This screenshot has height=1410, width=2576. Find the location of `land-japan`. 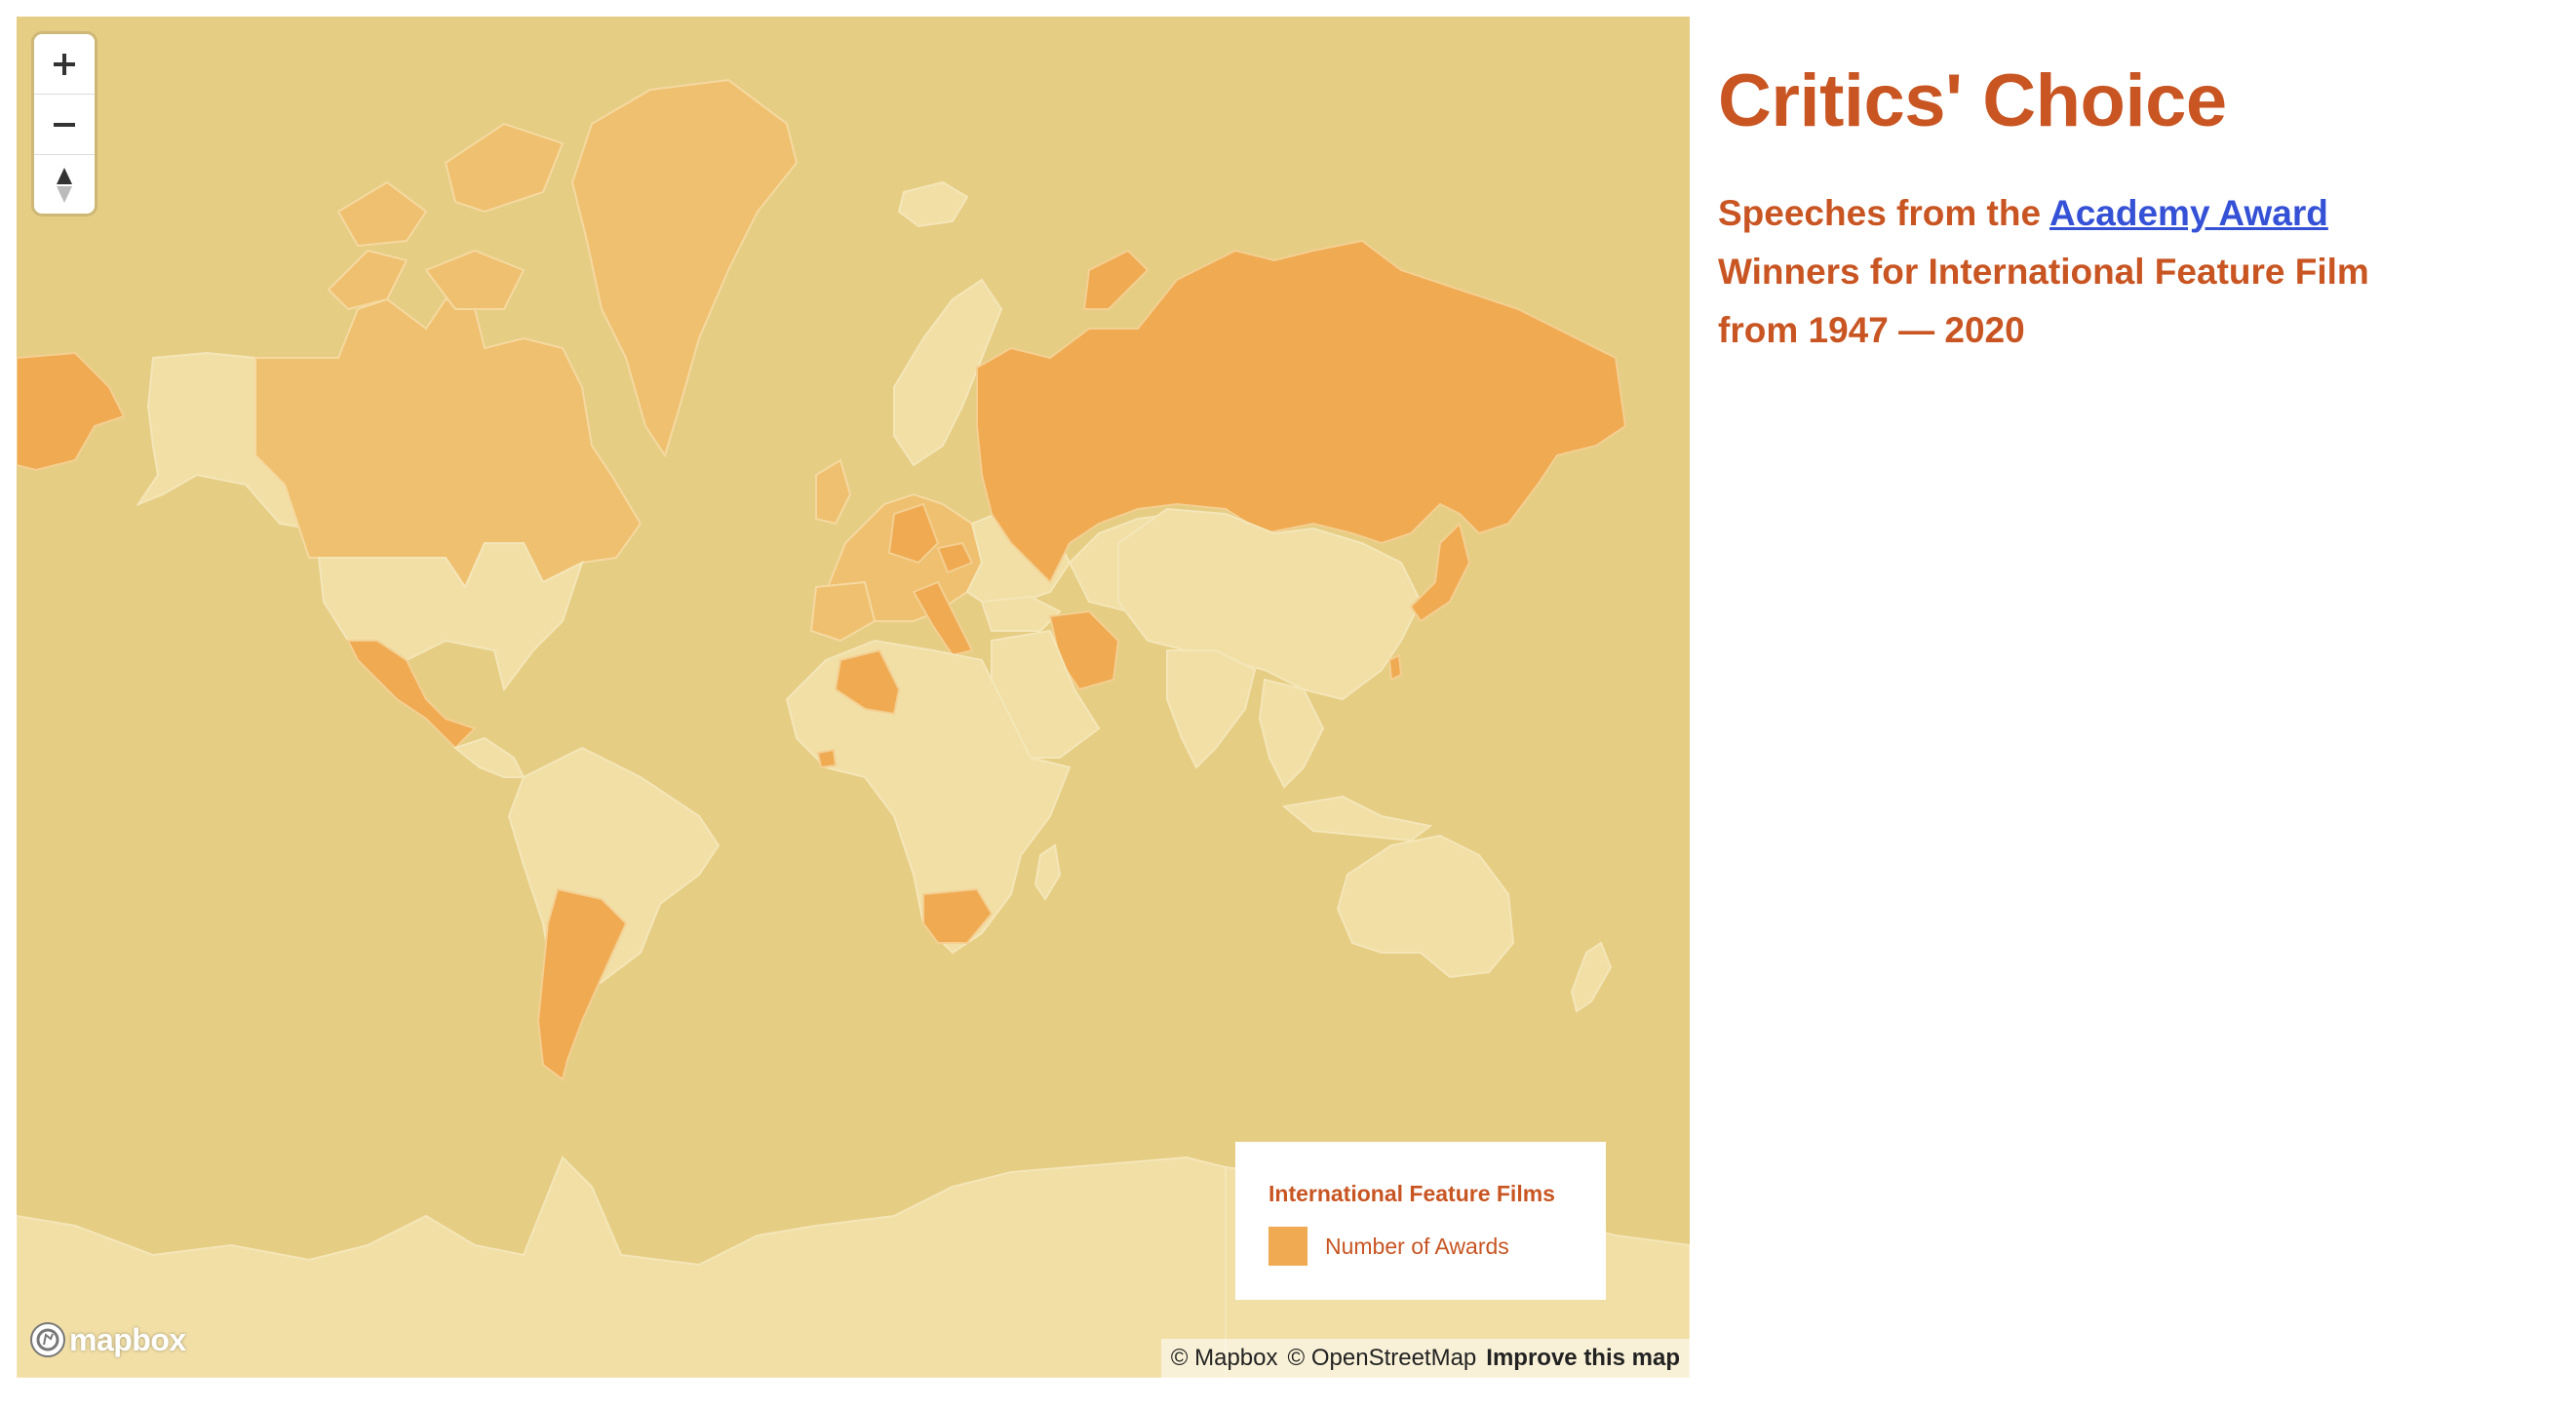

land-japan is located at coordinates (1440, 572).